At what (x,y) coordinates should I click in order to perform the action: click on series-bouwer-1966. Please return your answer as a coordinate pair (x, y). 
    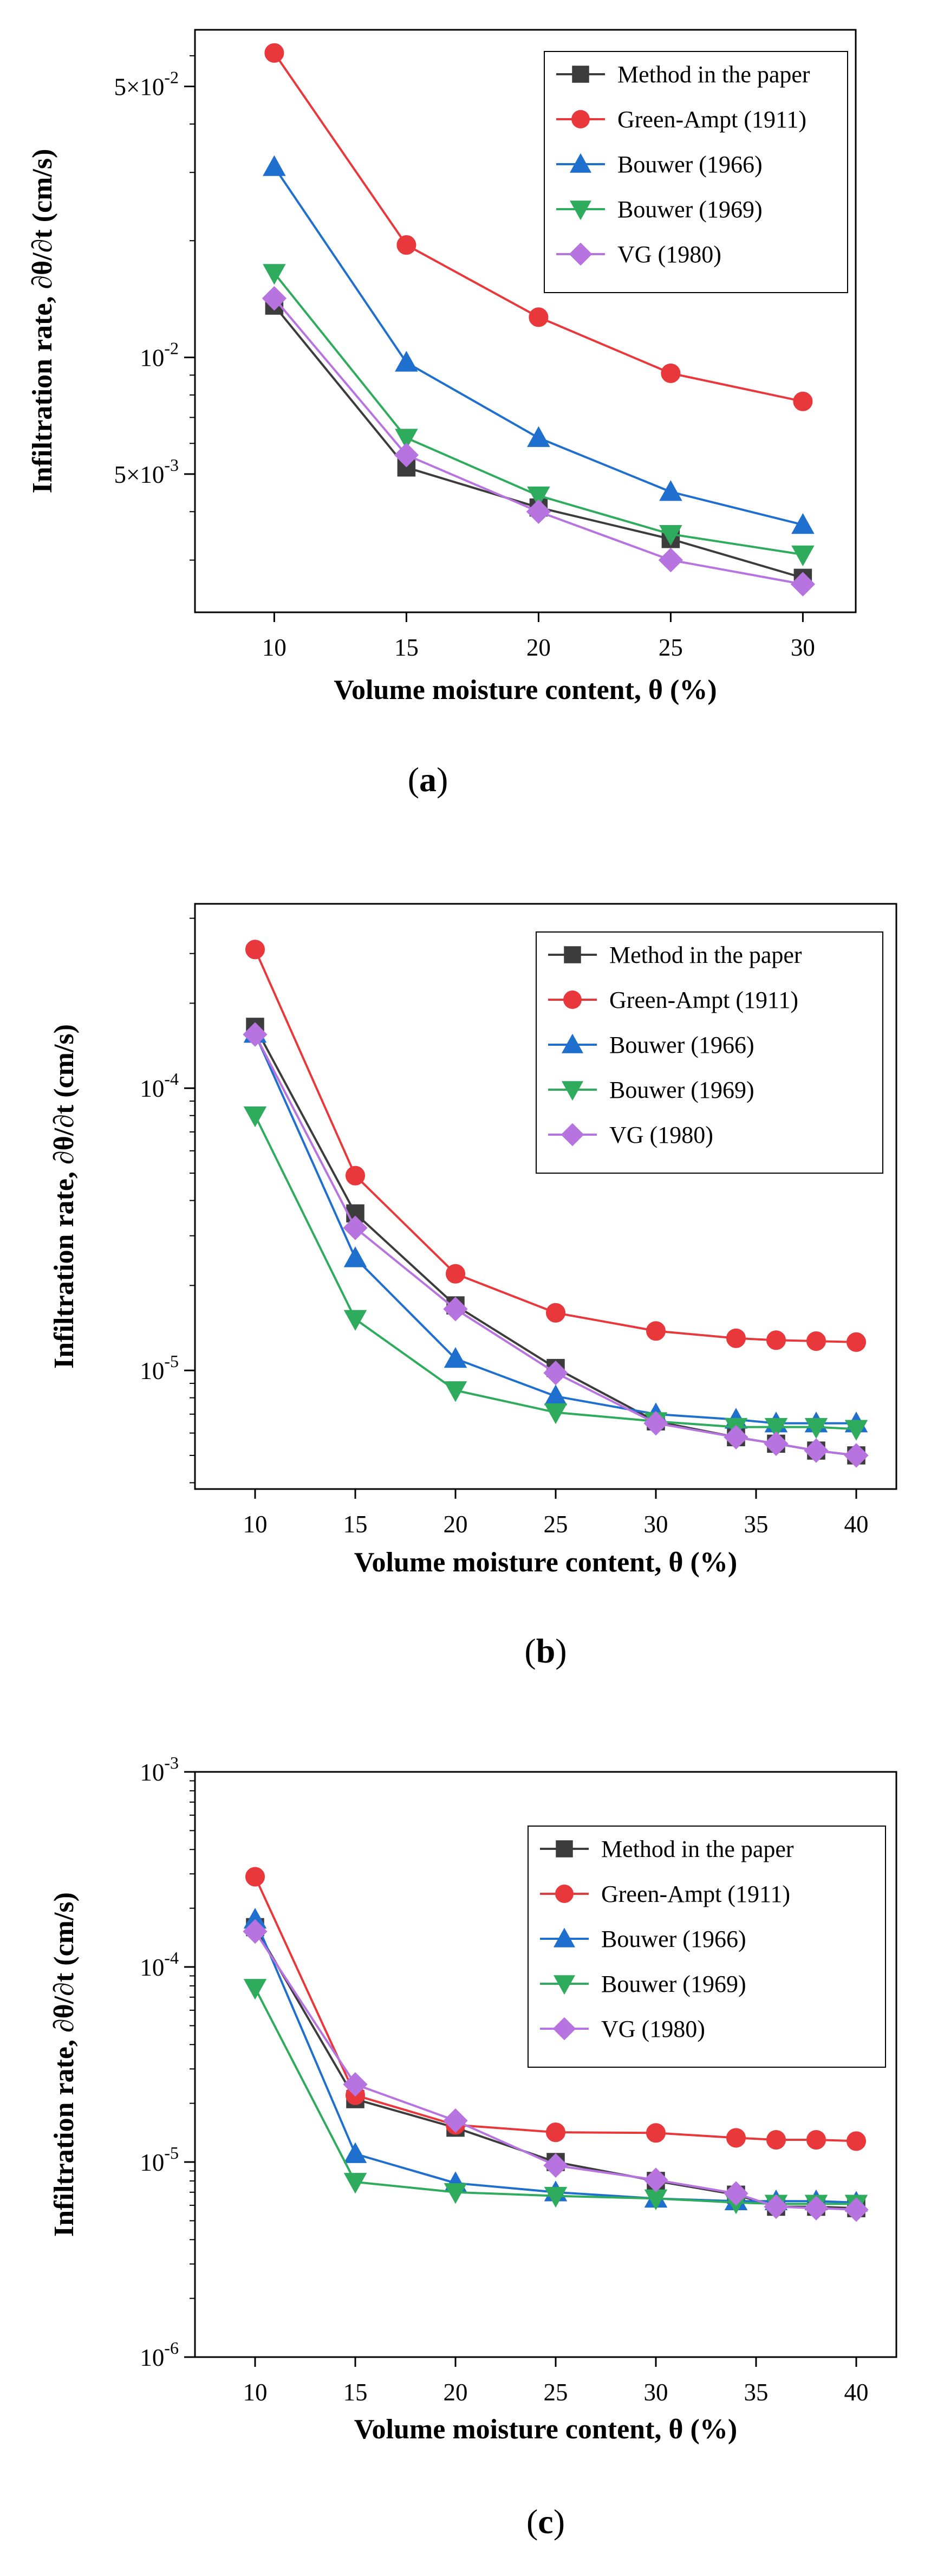
    Looking at the image, I should click on (539, 344).